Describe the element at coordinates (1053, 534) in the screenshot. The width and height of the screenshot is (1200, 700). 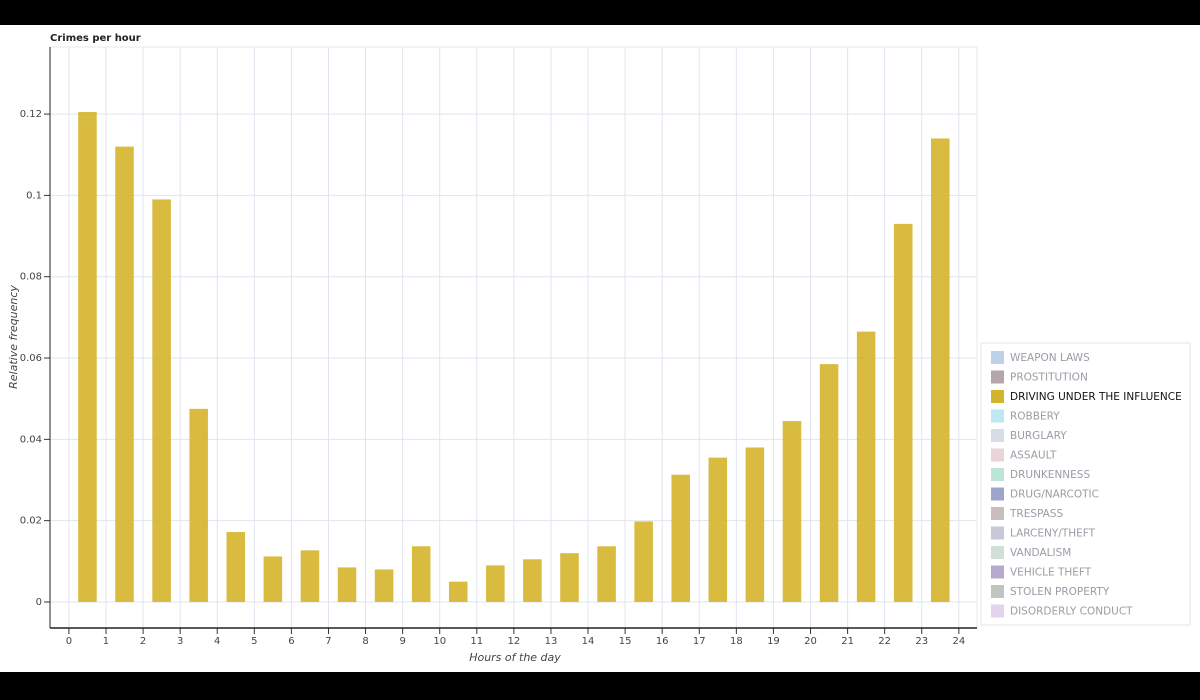
I see `legend-label: LARCENY/THEFT` at that location.